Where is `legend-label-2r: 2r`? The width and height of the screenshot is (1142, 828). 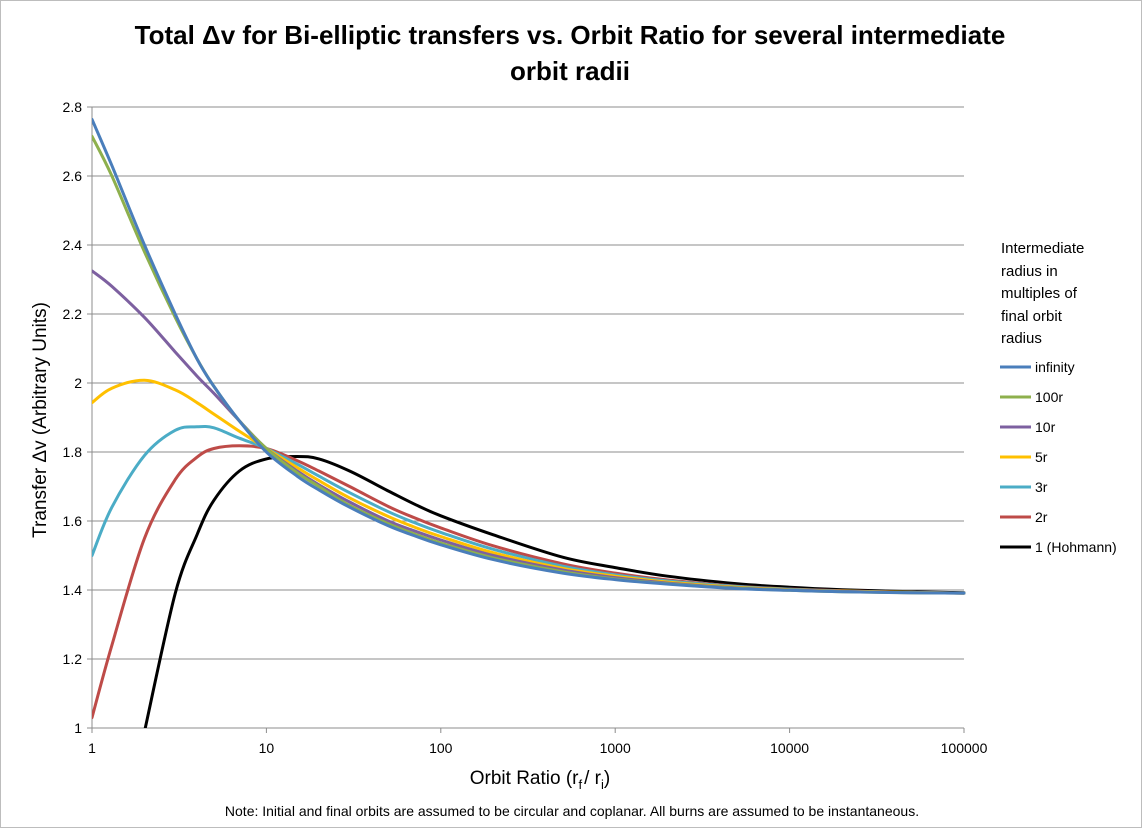 legend-label-2r: 2r is located at coordinates (1041, 517).